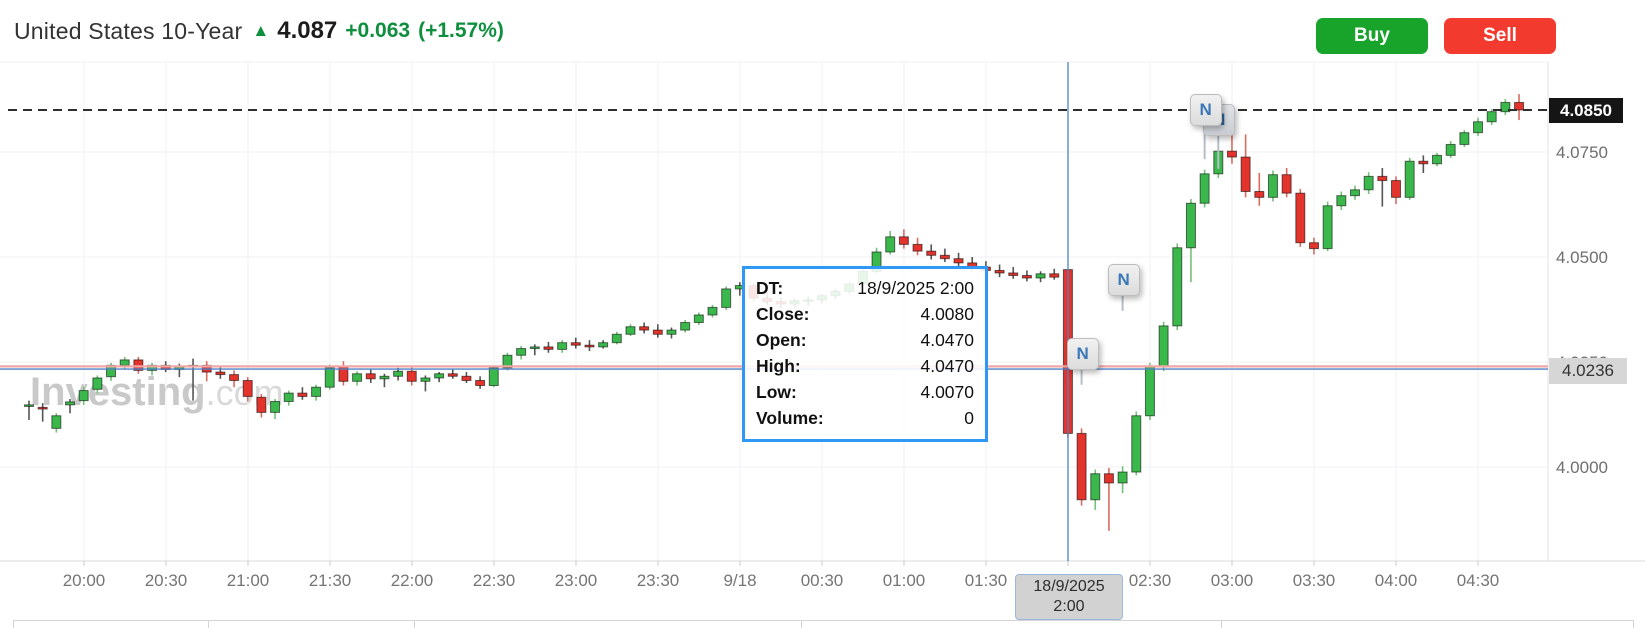 Image resolution: width=1645 pixels, height=628 pixels. Describe the element at coordinates (461, 30) in the screenshot. I see `price-change-percent: (+1.57%)` at that location.